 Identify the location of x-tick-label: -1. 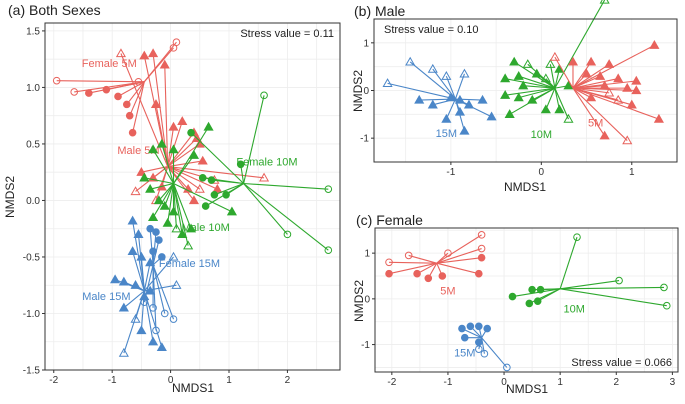
(447, 382).